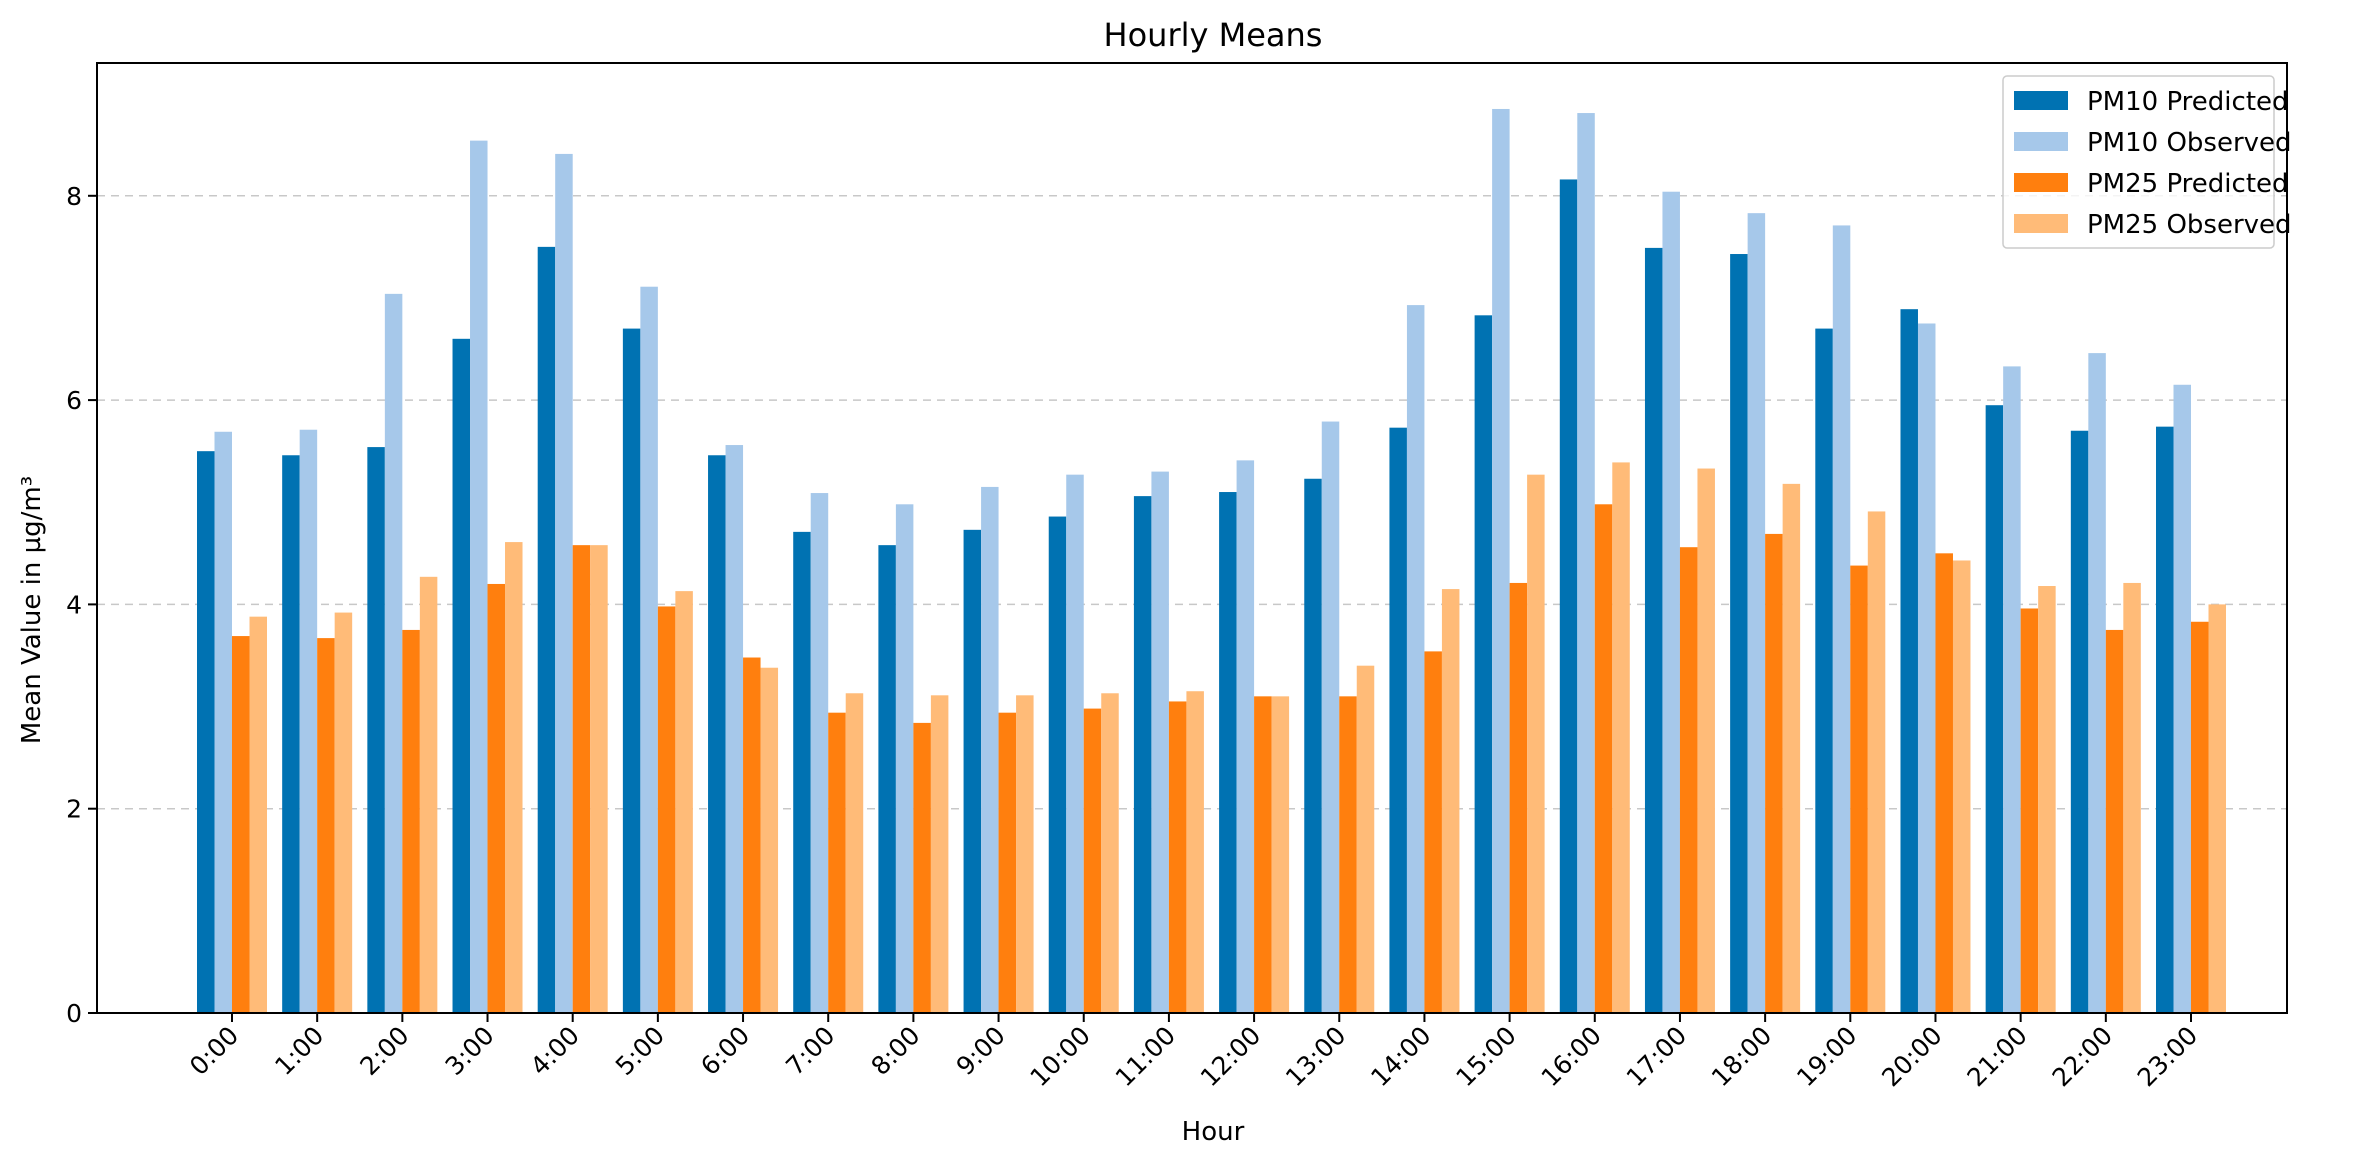 Image resolution: width=2353 pixels, height=1150 pixels. I want to click on legend-swatch-pm25-predicted, so click(2041, 182).